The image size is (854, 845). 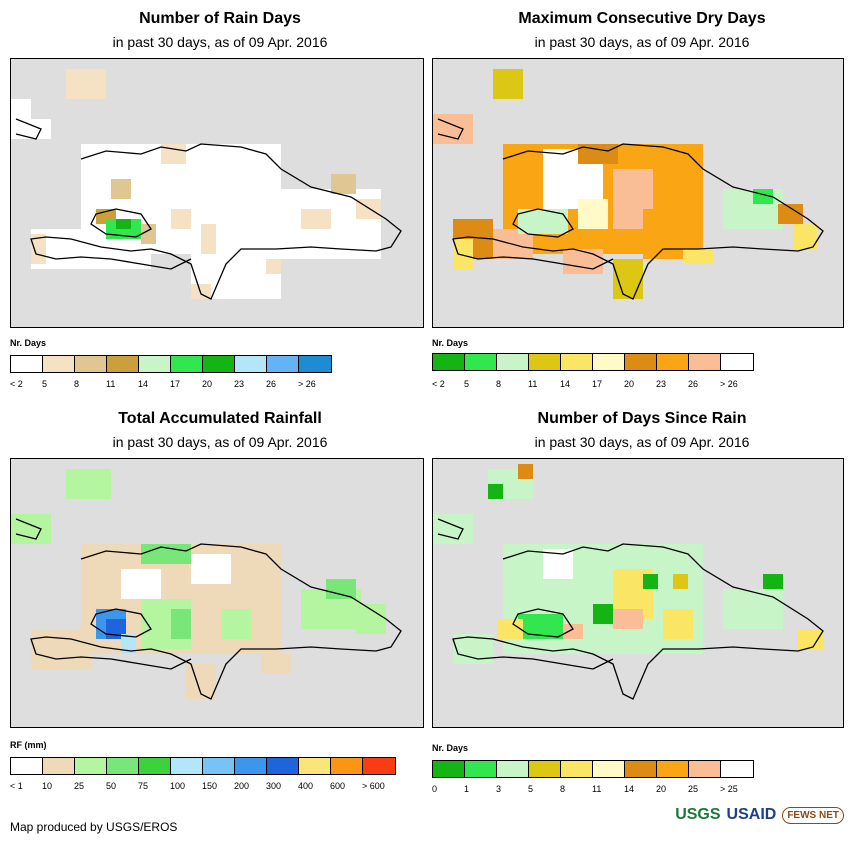 I want to click on legend-label: 3, so click(x=499, y=789).